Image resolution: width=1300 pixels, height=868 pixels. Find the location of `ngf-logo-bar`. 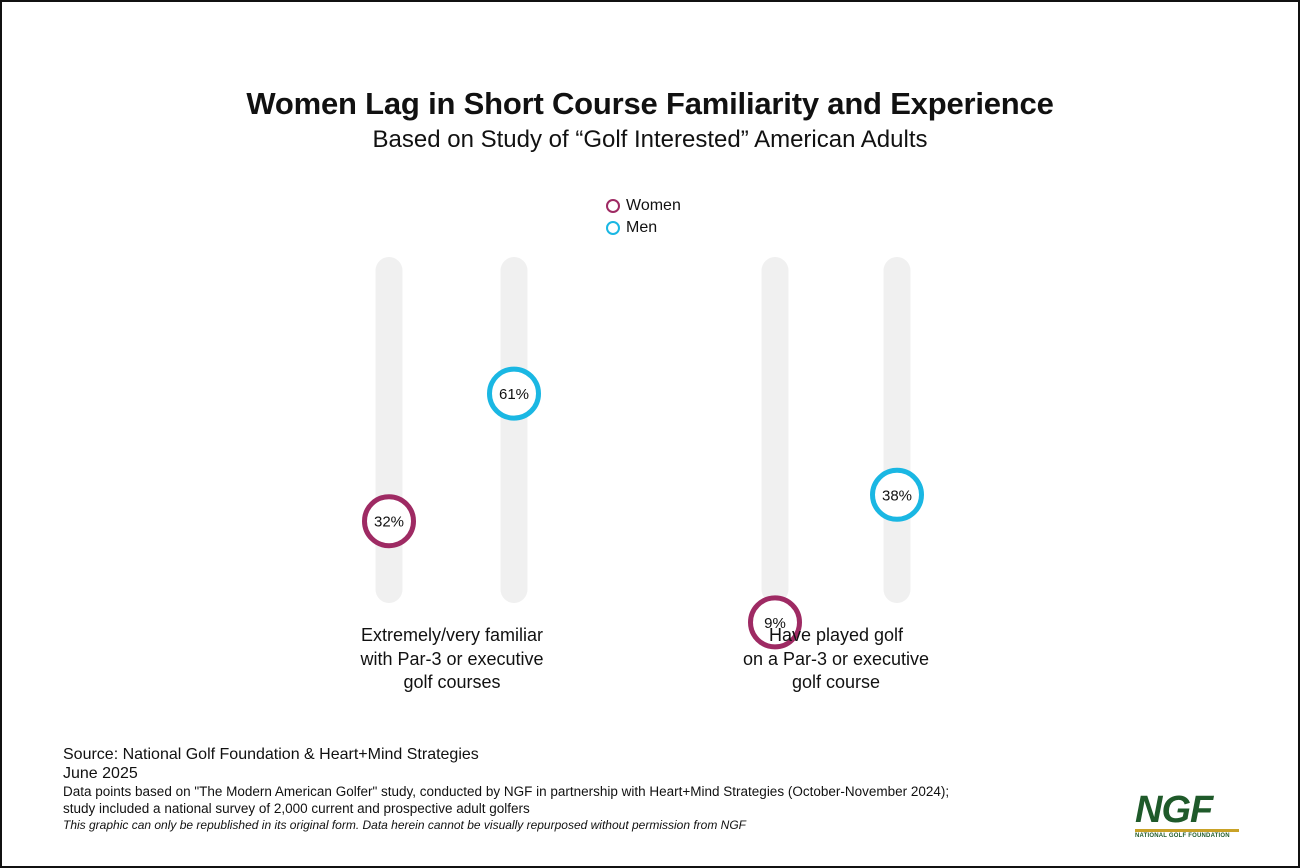

ngf-logo-bar is located at coordinates (1187, 830).